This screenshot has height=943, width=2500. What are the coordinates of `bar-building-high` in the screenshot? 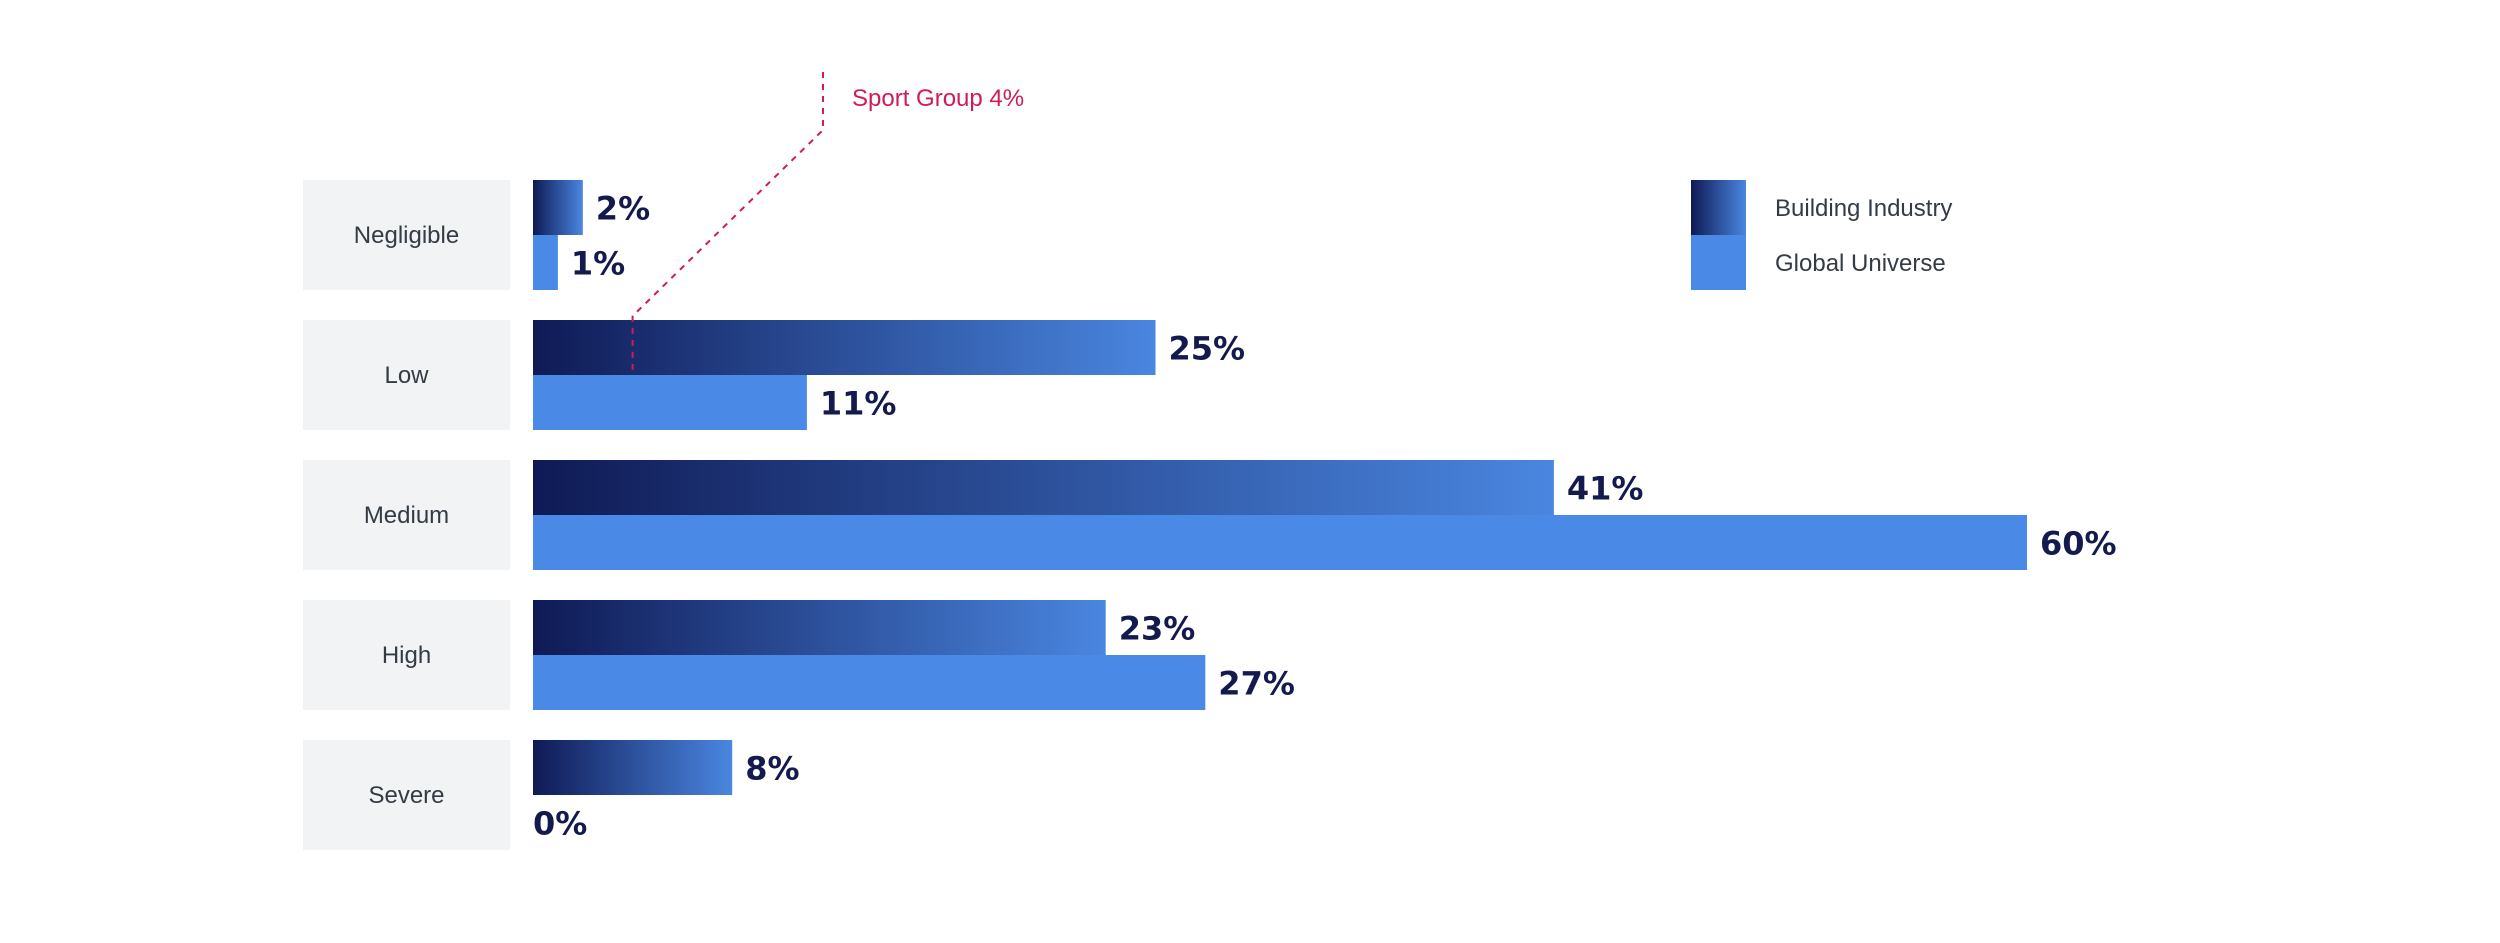 It's located at (819, 627).